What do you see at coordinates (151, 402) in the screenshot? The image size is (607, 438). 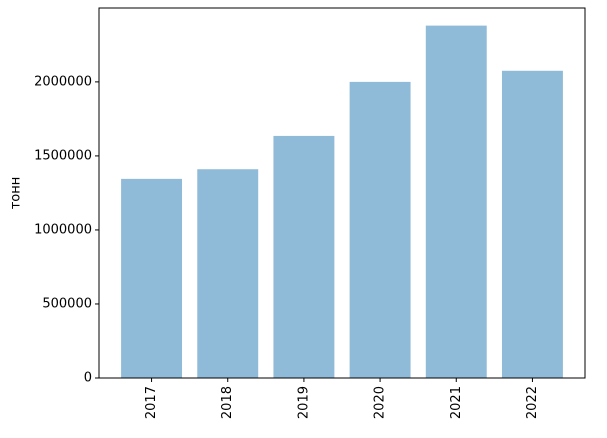 I see `x-tick-label: 2017` at bounding box center [151, 402].